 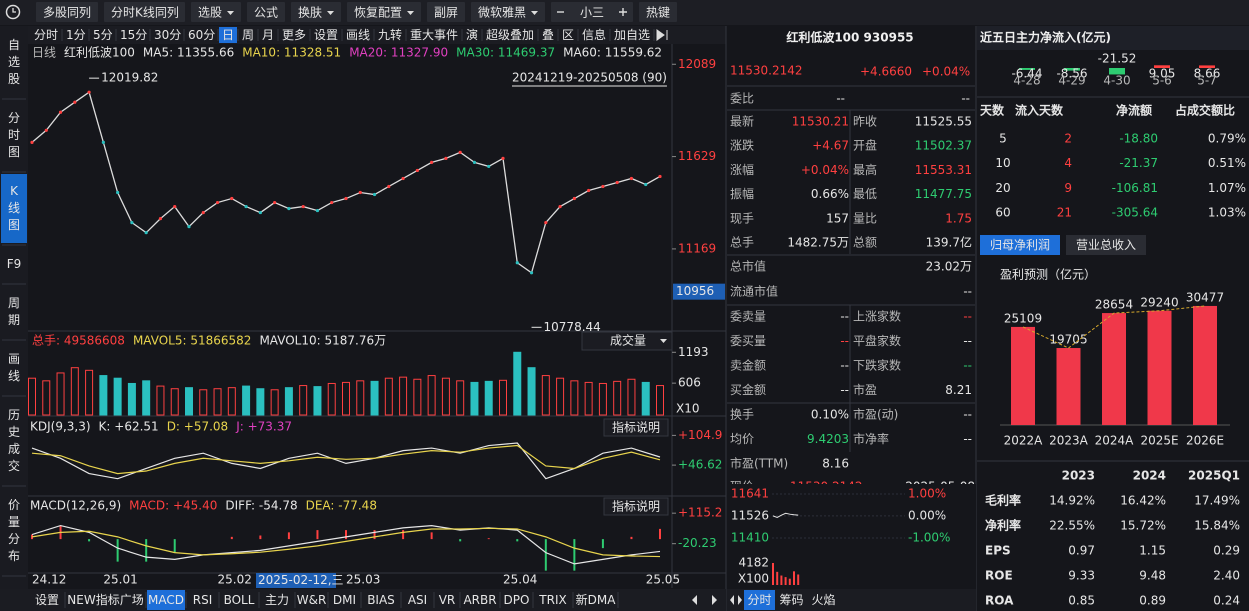 What do you see at coordinates (46, 35) in the screenshot?
I see `period-tab: 分时` at bounding box center [46, 35].